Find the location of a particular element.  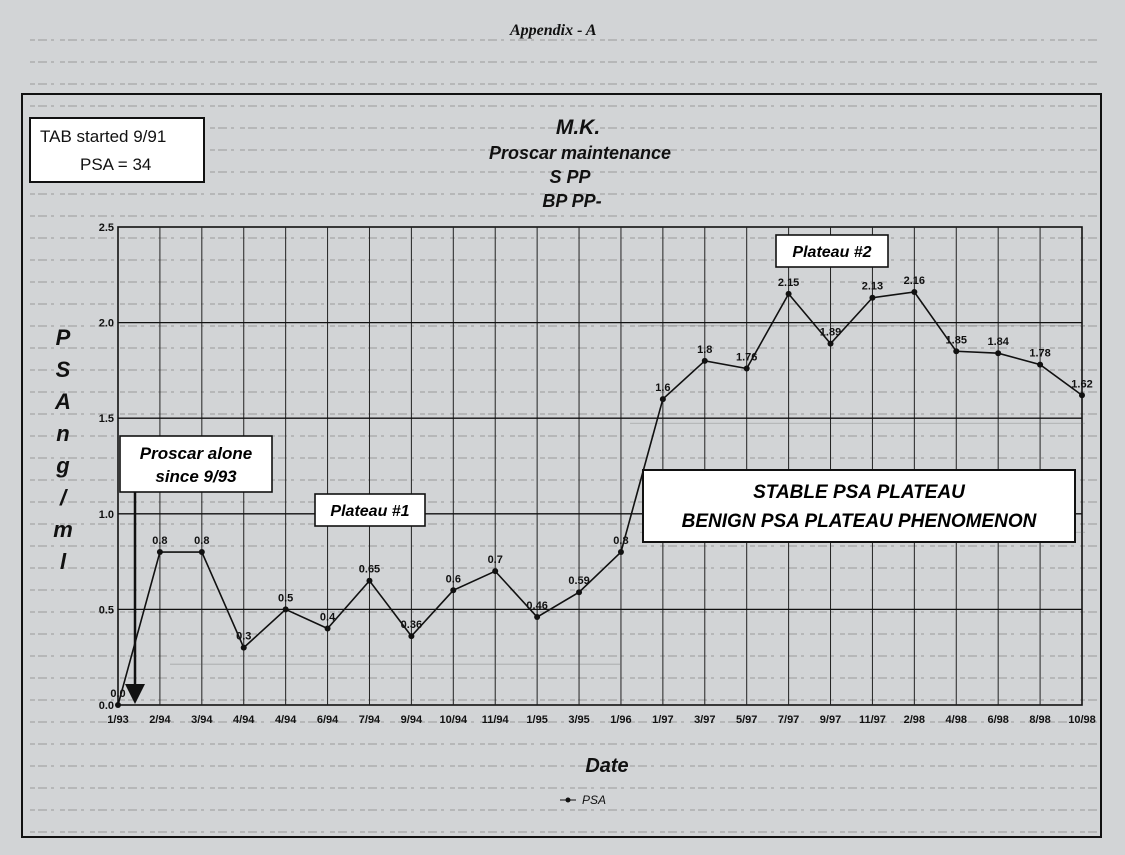

psa-data-label: 1.8 is located at coordinates (704, 350).